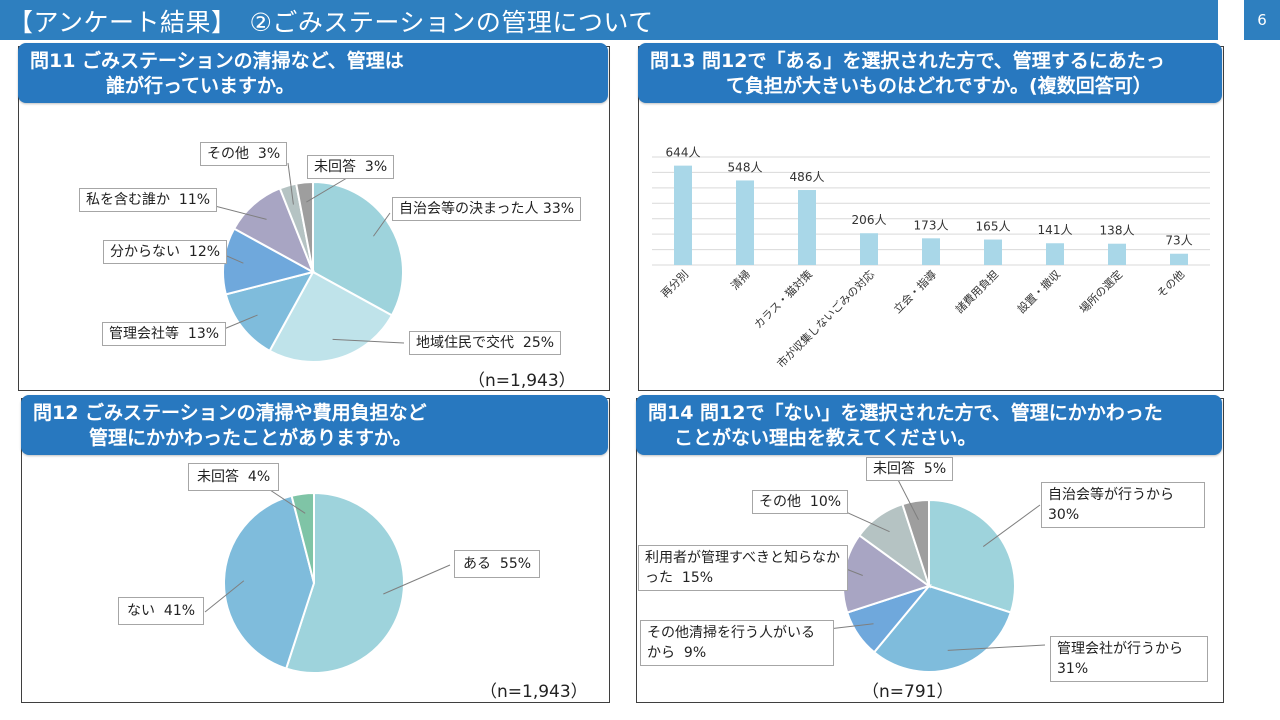 This screenshot has height=720, width=1280. Describe the element at coordinates (800, 502) in the screenshot. I see `label-q14-other: その他 10%` at that location.